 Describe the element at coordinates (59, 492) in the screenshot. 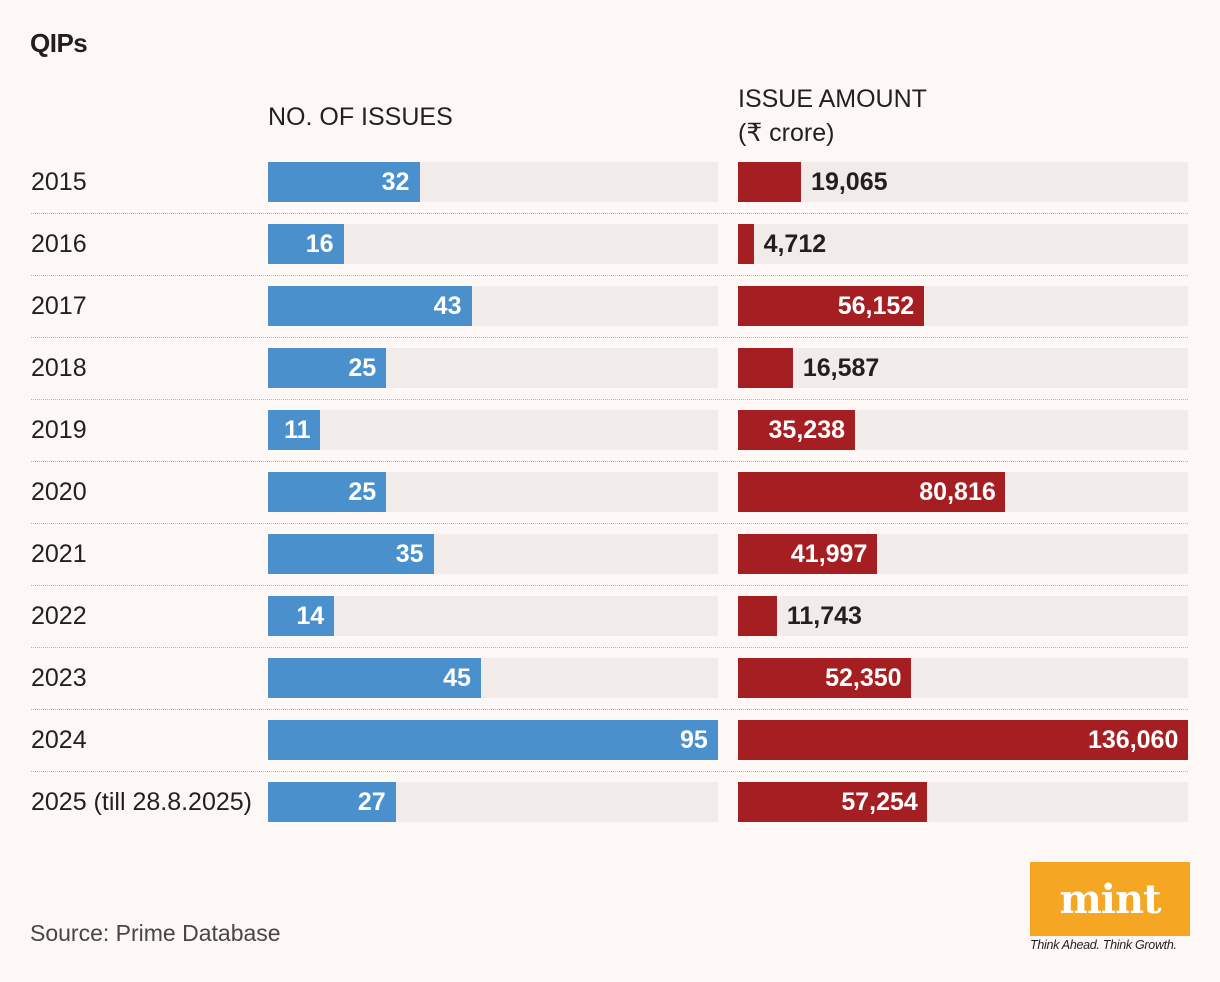

I see `year-label: 2020` at that location.